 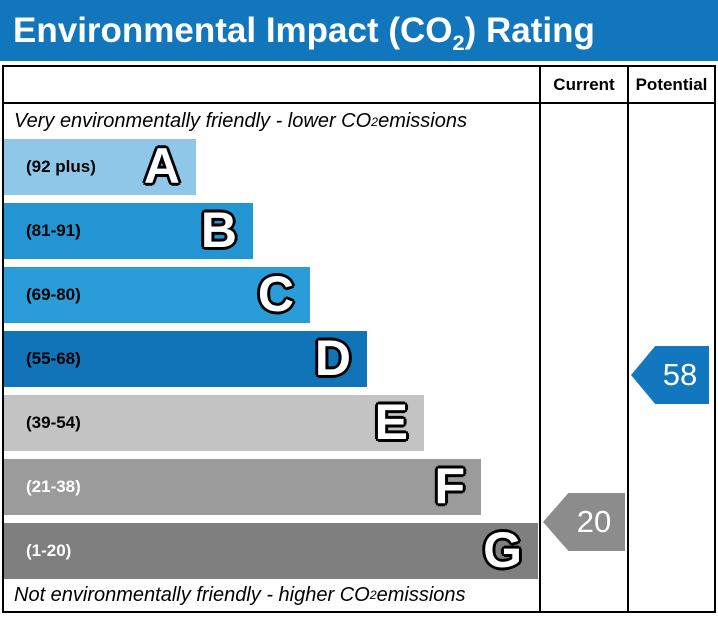 What do you see at coordinates (242, 487) in the screenshot?
I see `band-row-F: (21-38) F` at bounding box center [242, 487].